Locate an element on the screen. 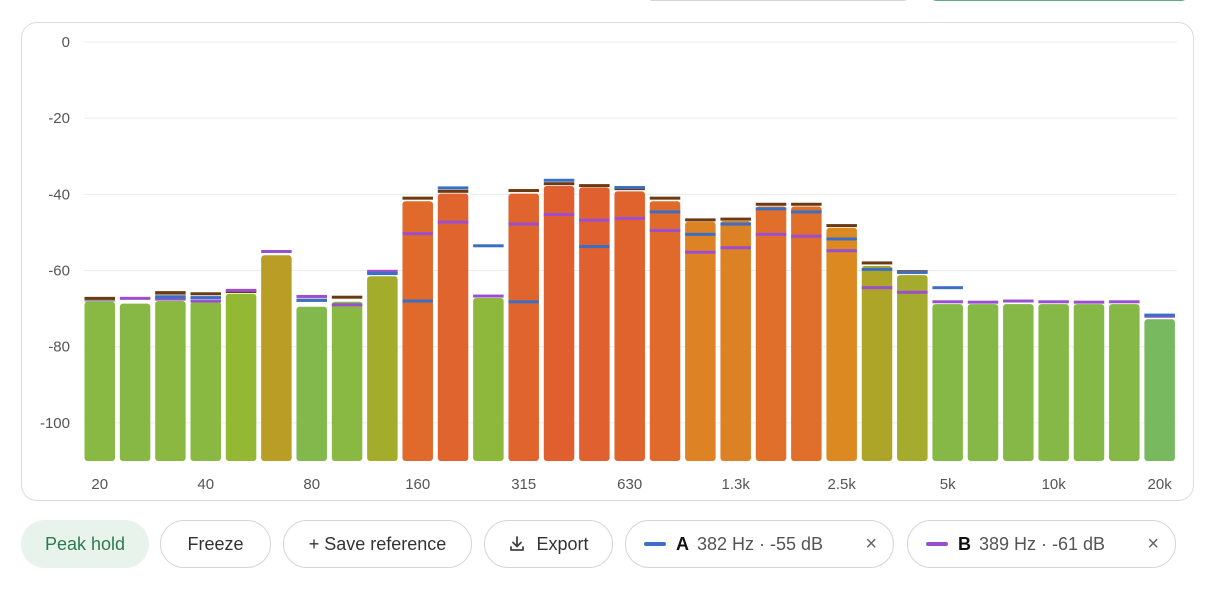  cursor-b-letter: B is located at coordinates (964, 543).